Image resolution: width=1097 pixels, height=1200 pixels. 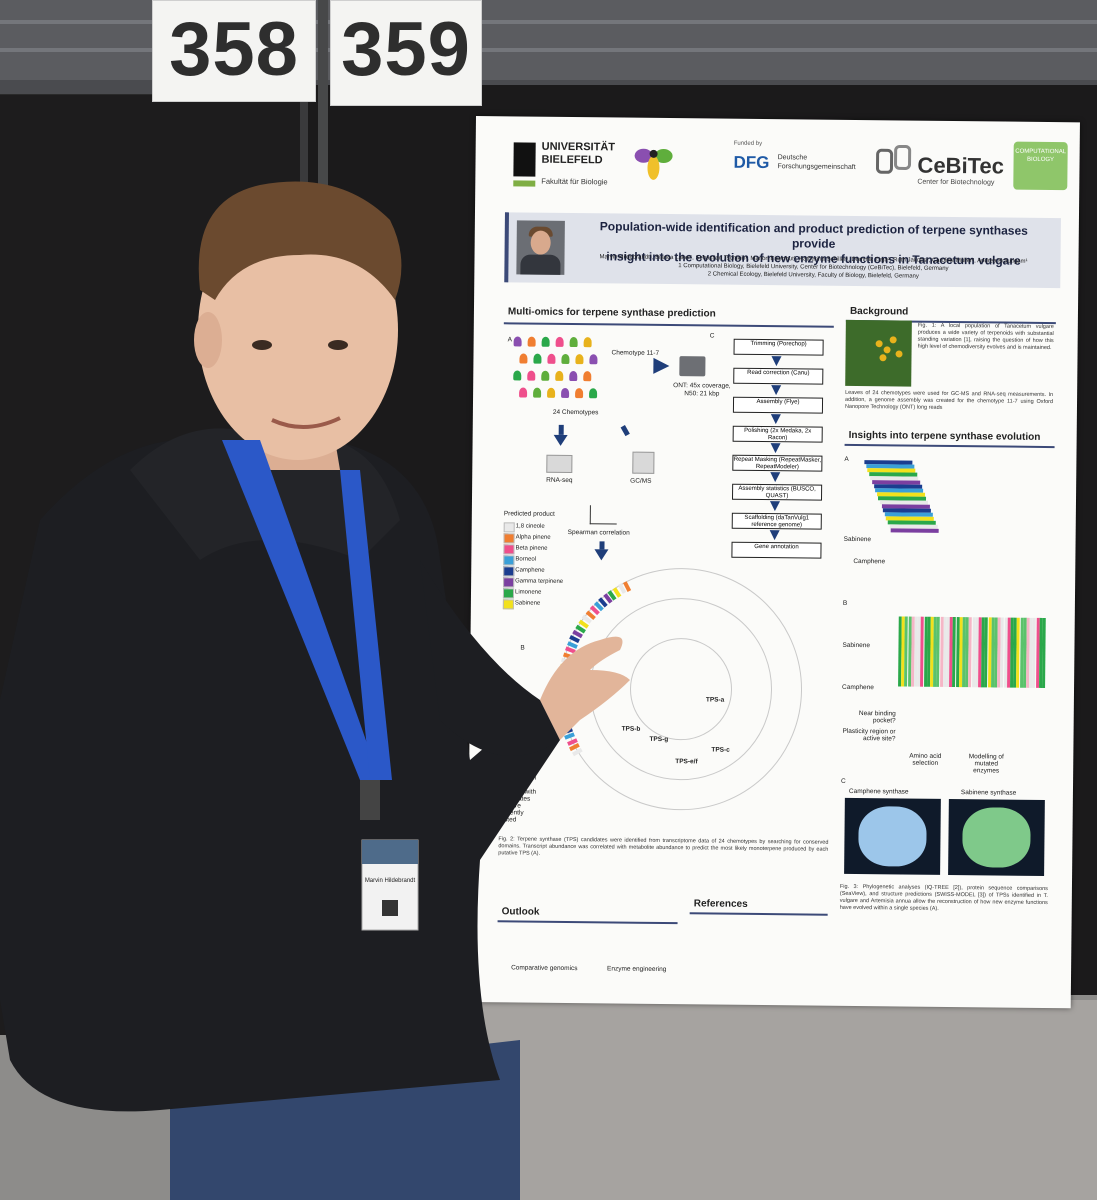 What do you see at coordinates (944, 436) in the screenshot?
I see `section-heading-insights: Insights into terpene synthase evolution` at bounding box center [944, 436].